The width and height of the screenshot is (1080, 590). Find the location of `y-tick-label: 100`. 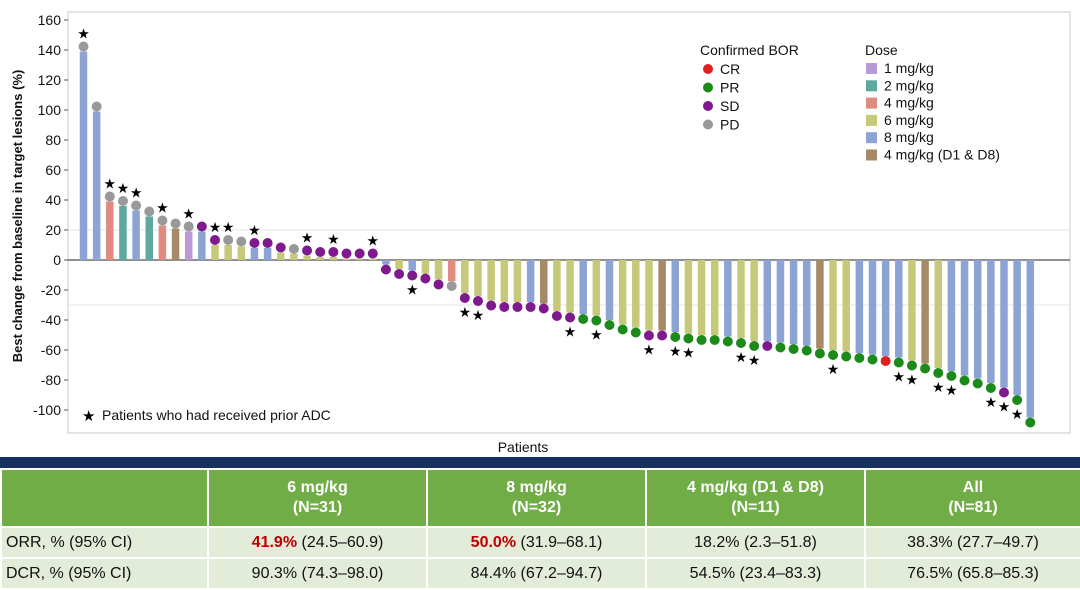

y-tick-label: 100 is located at coordinates (50, 110).